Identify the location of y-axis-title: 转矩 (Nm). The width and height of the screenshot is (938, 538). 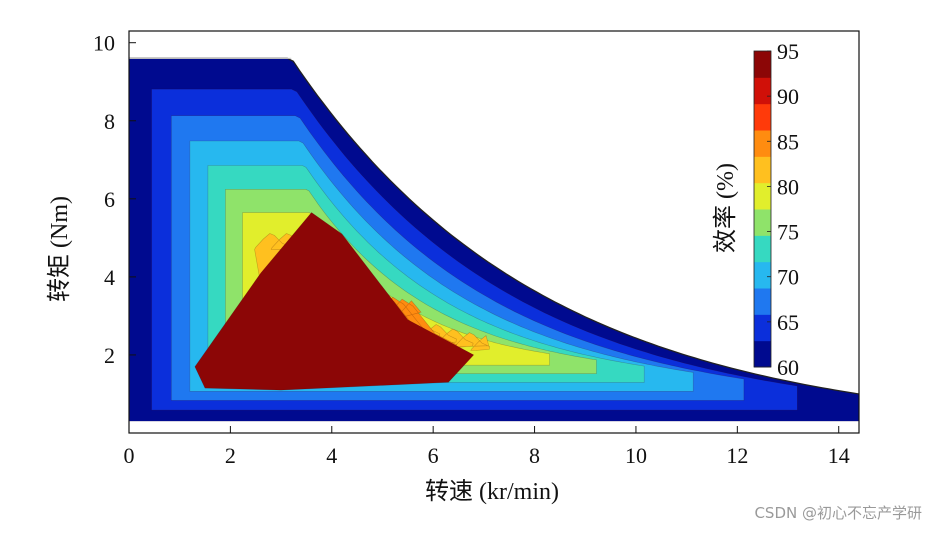
(59, 249).